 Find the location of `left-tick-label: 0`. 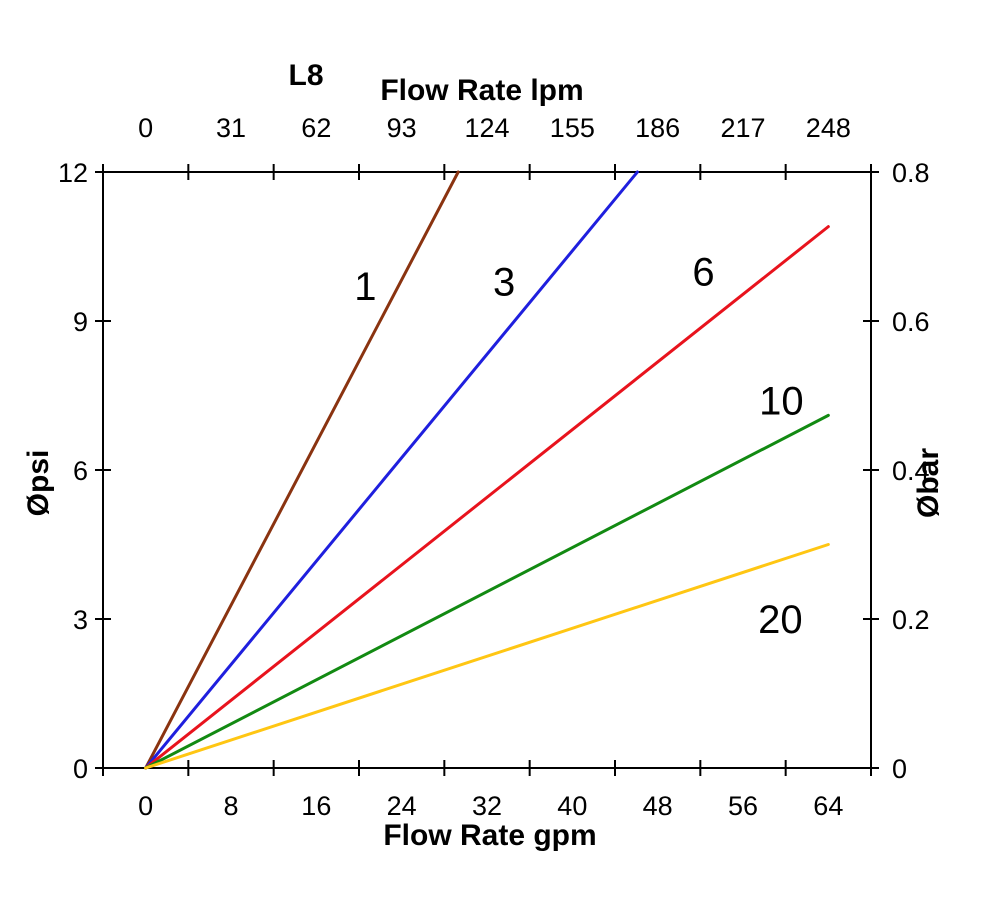

left-tick-label: 0 is located at coordinates (80, 769).